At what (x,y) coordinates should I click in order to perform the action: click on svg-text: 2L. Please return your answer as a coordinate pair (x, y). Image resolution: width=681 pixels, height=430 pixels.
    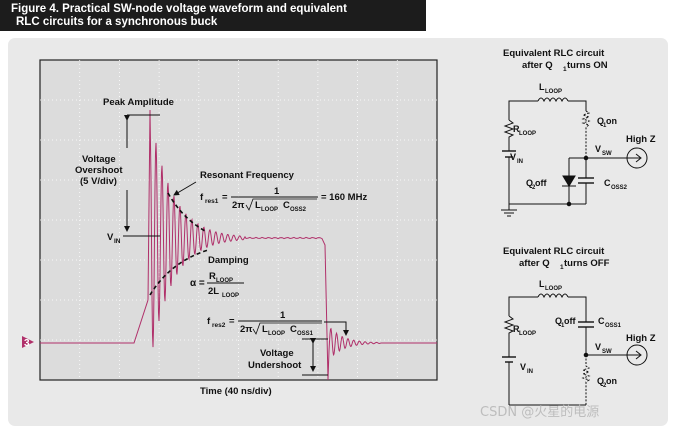
    Looking at the image, I should click on (213, 291).